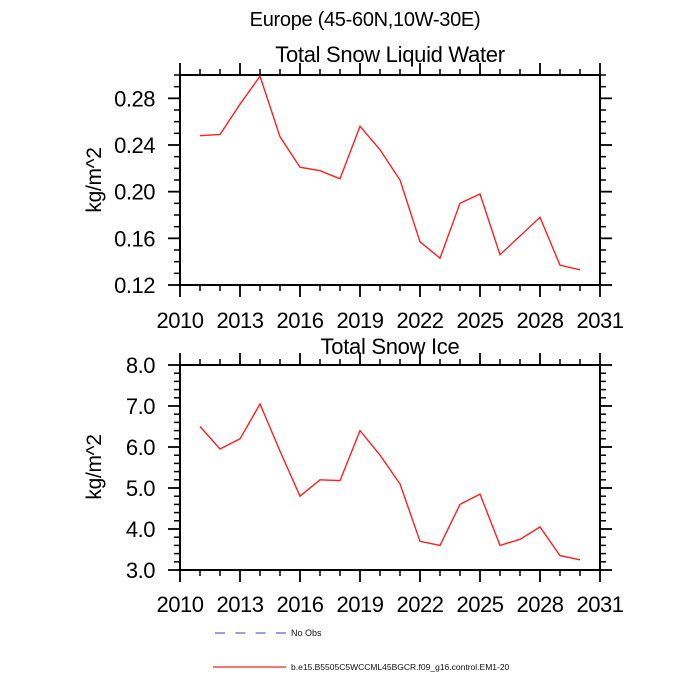  What do you see at coordinates (94, 180) in the screenshot?
I see `chart1-y-axis-label: kg/m^2` at bounding box center [94, 180].